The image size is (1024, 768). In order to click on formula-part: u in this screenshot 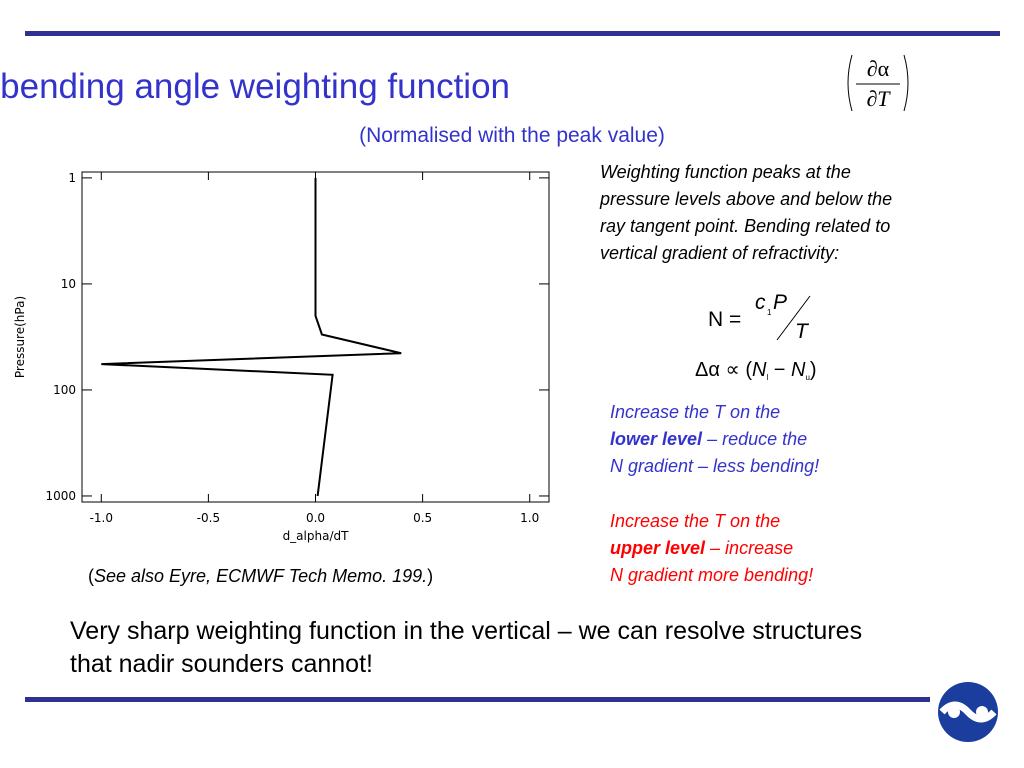, I will do `click(807, 377)`.